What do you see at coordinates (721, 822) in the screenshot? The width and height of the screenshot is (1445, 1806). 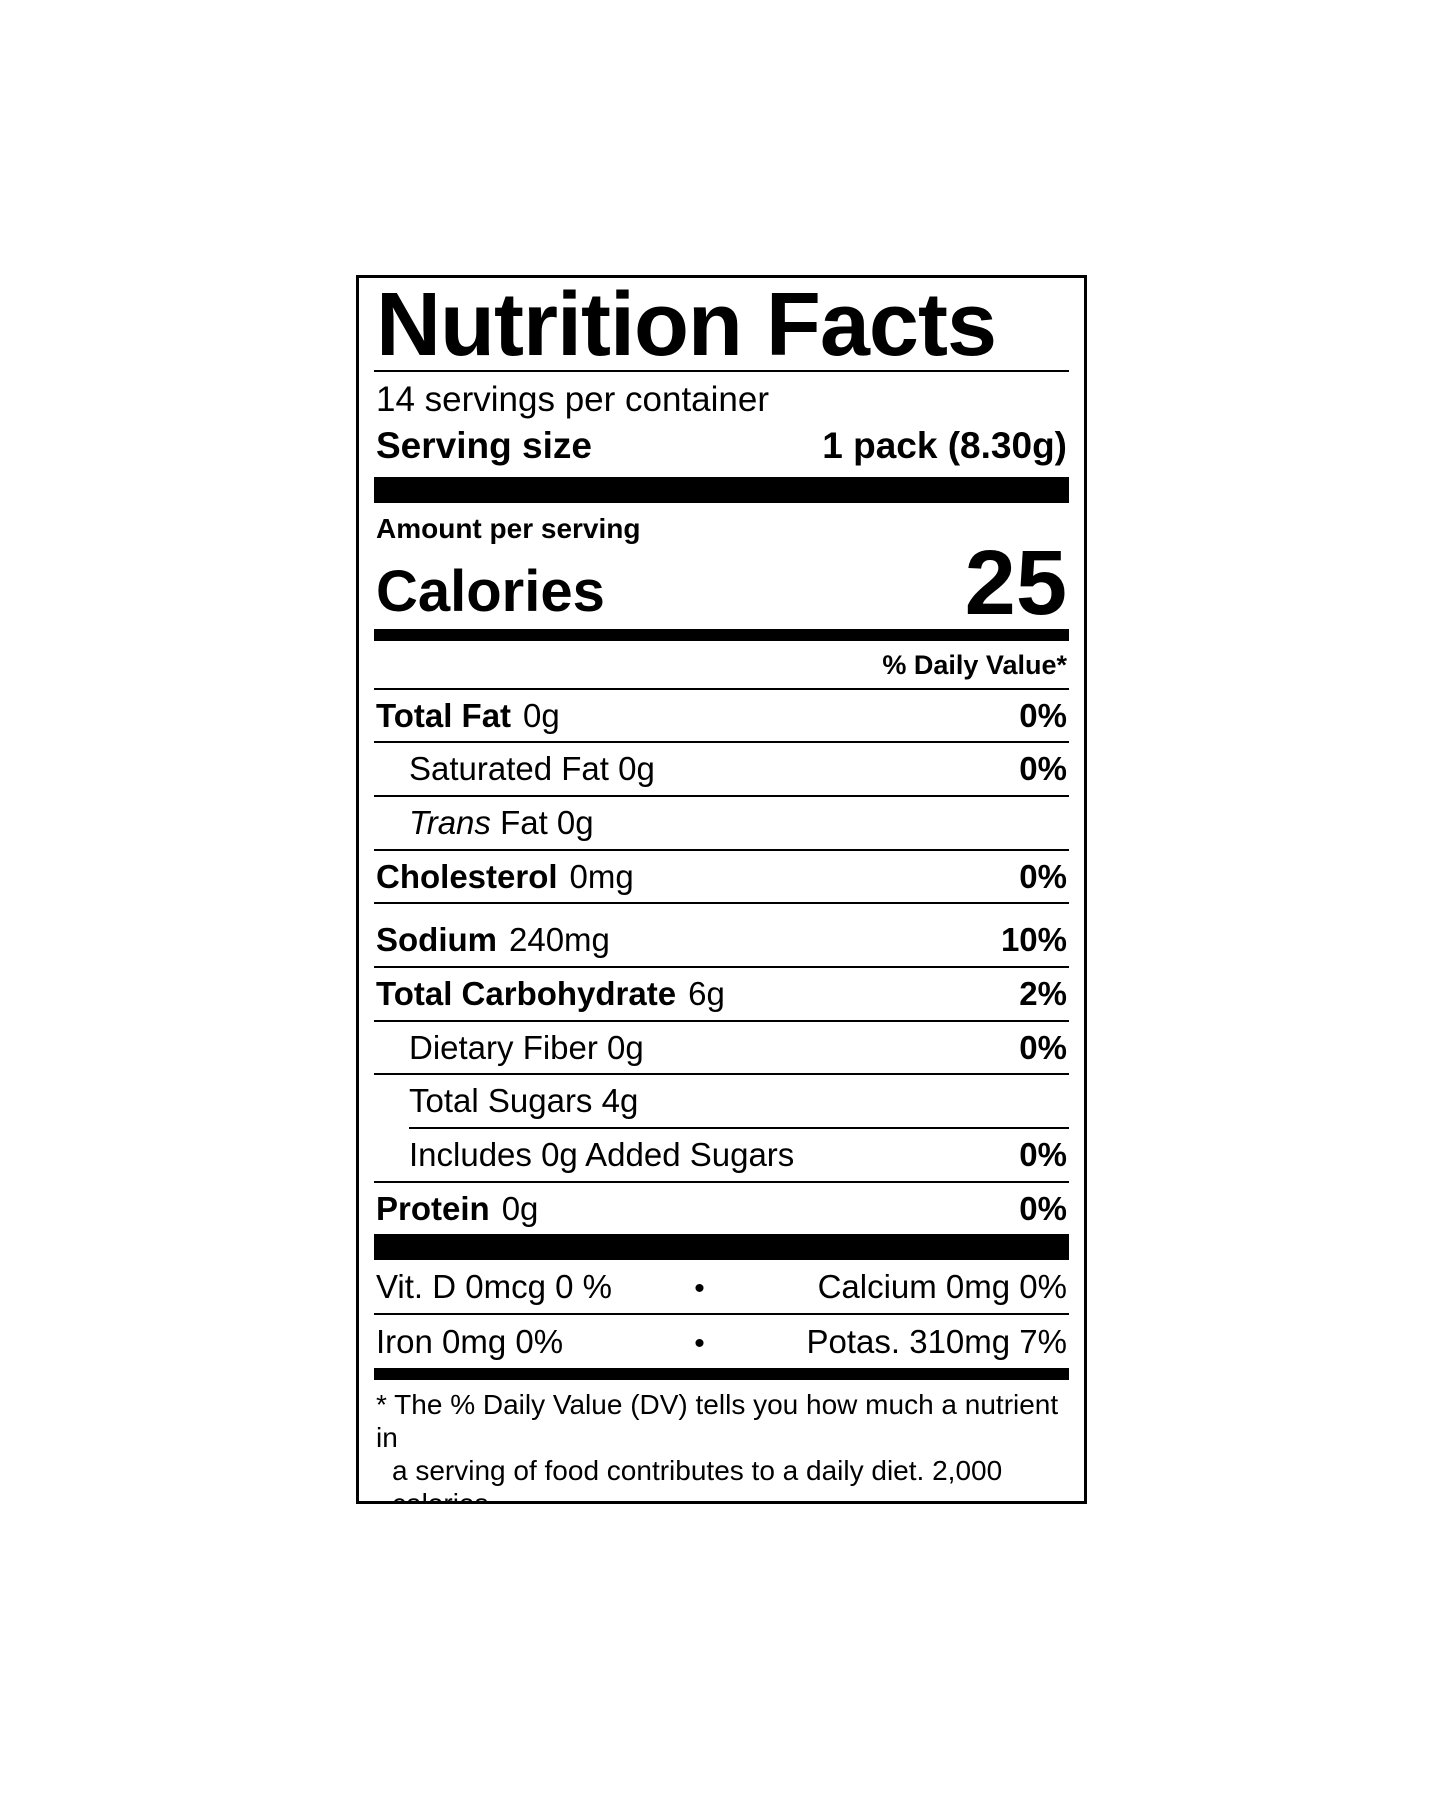 I see `nutrient-row-trans-fat: Trans Fat 0g` at bounding box center [721, 822].